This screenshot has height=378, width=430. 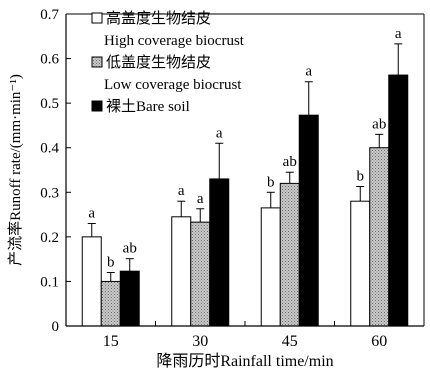 I want to click on y-tick-label: 0.7, so click(x=49, y=15).